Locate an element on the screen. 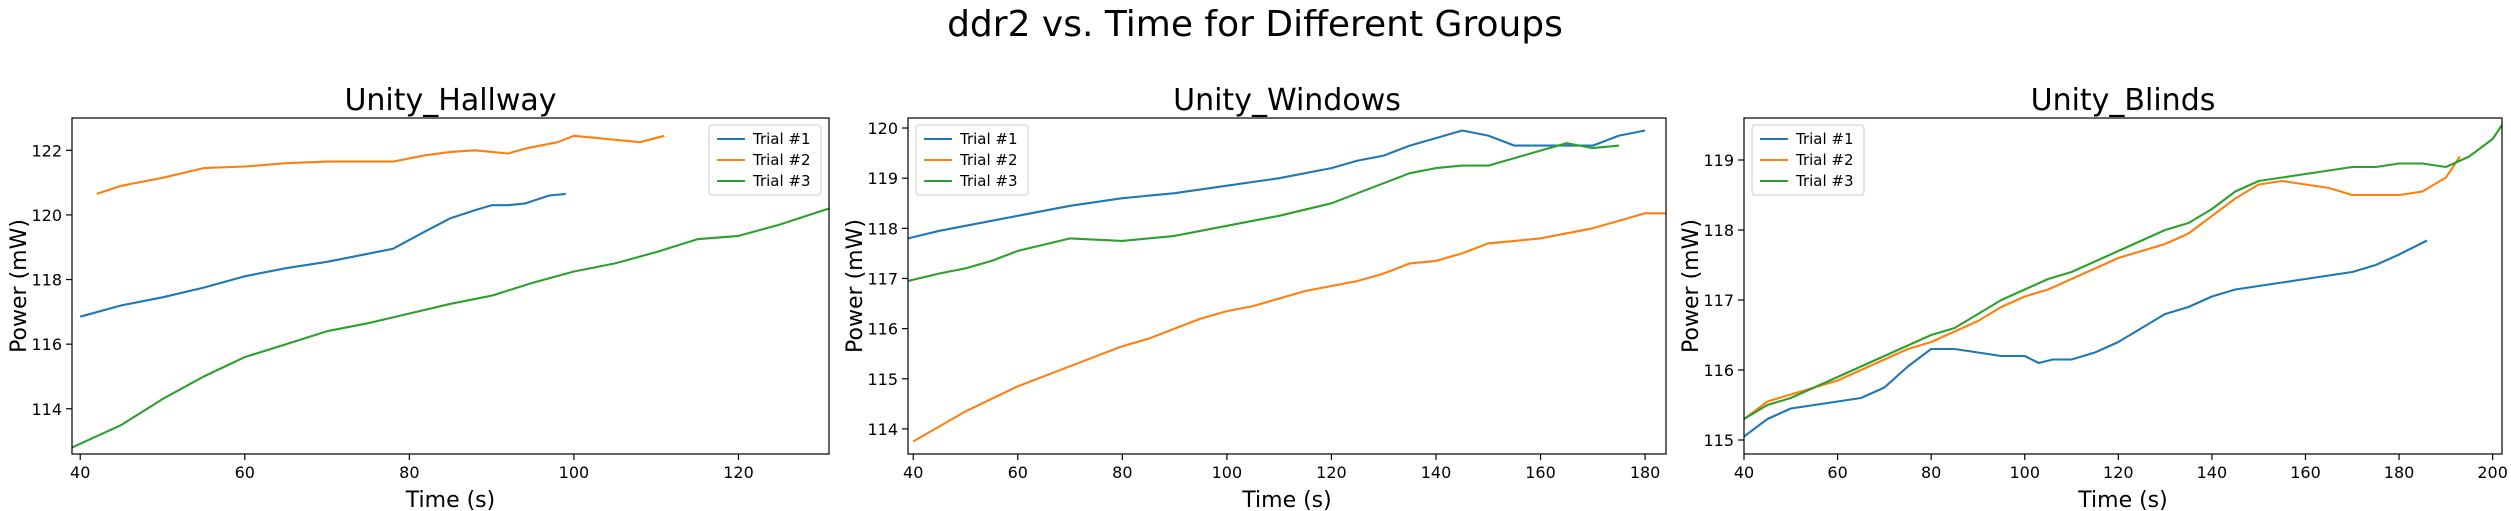  panel-title: Unity_Hallway is located at coordinates (450, 100).